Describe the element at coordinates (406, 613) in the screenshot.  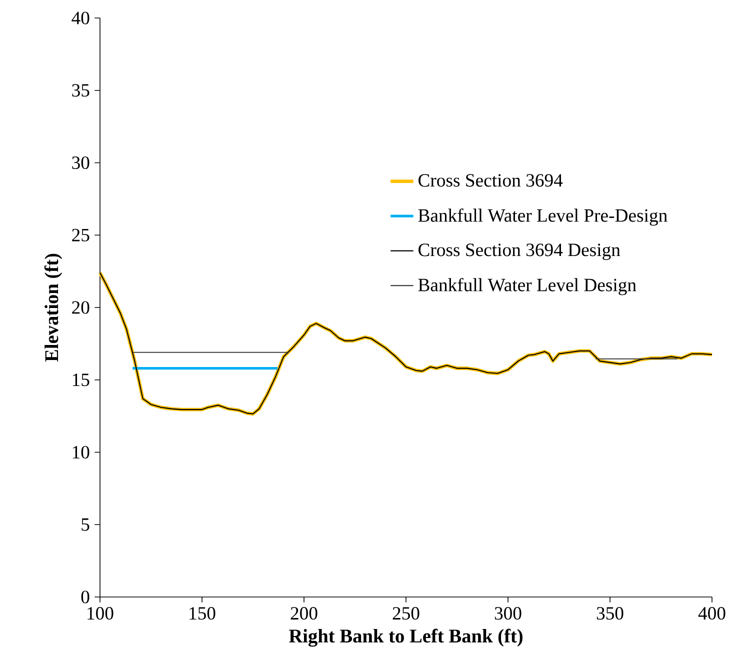
I see `x-tick-label: 250` at that location.